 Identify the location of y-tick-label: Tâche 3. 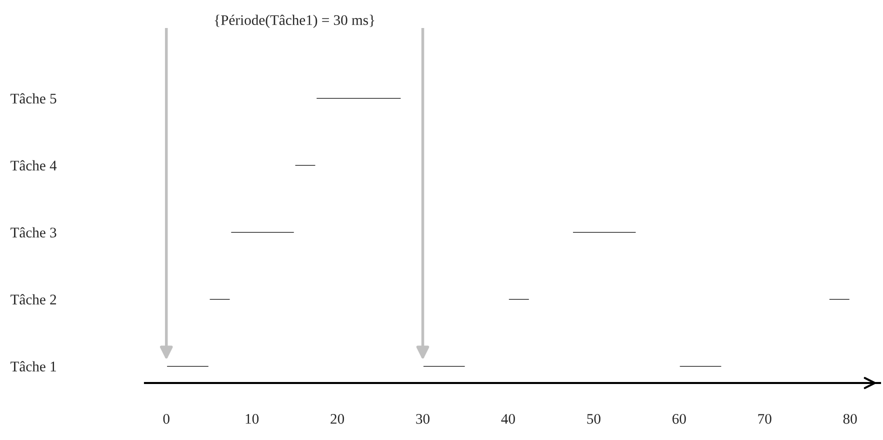
(33, 232).